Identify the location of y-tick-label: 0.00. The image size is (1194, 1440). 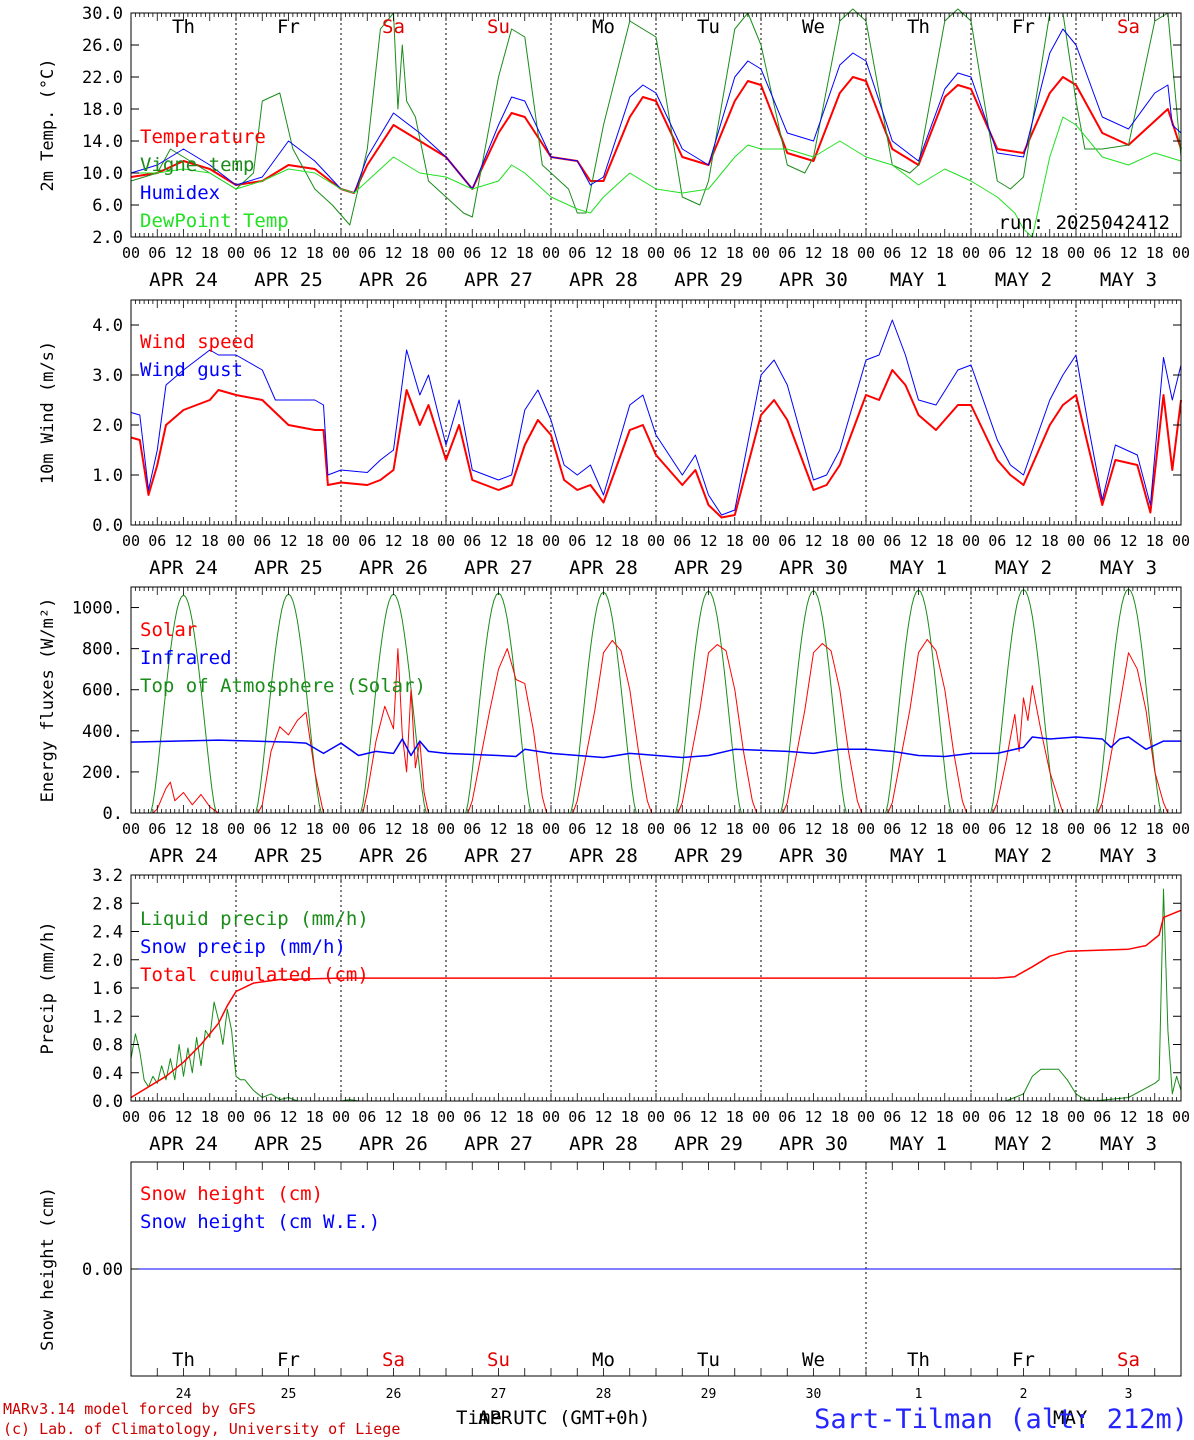
(102, 1270).